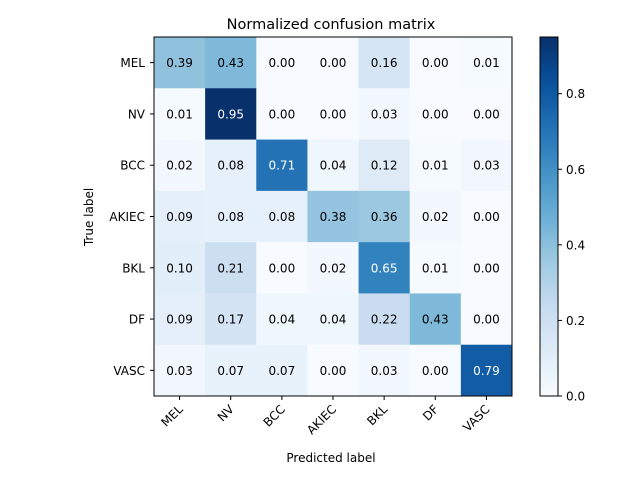 The image size is (640, 480). I want to click on colorbar-ticks: 0.0 0.2 0.4 0.6 0.8, so click(571, 245).